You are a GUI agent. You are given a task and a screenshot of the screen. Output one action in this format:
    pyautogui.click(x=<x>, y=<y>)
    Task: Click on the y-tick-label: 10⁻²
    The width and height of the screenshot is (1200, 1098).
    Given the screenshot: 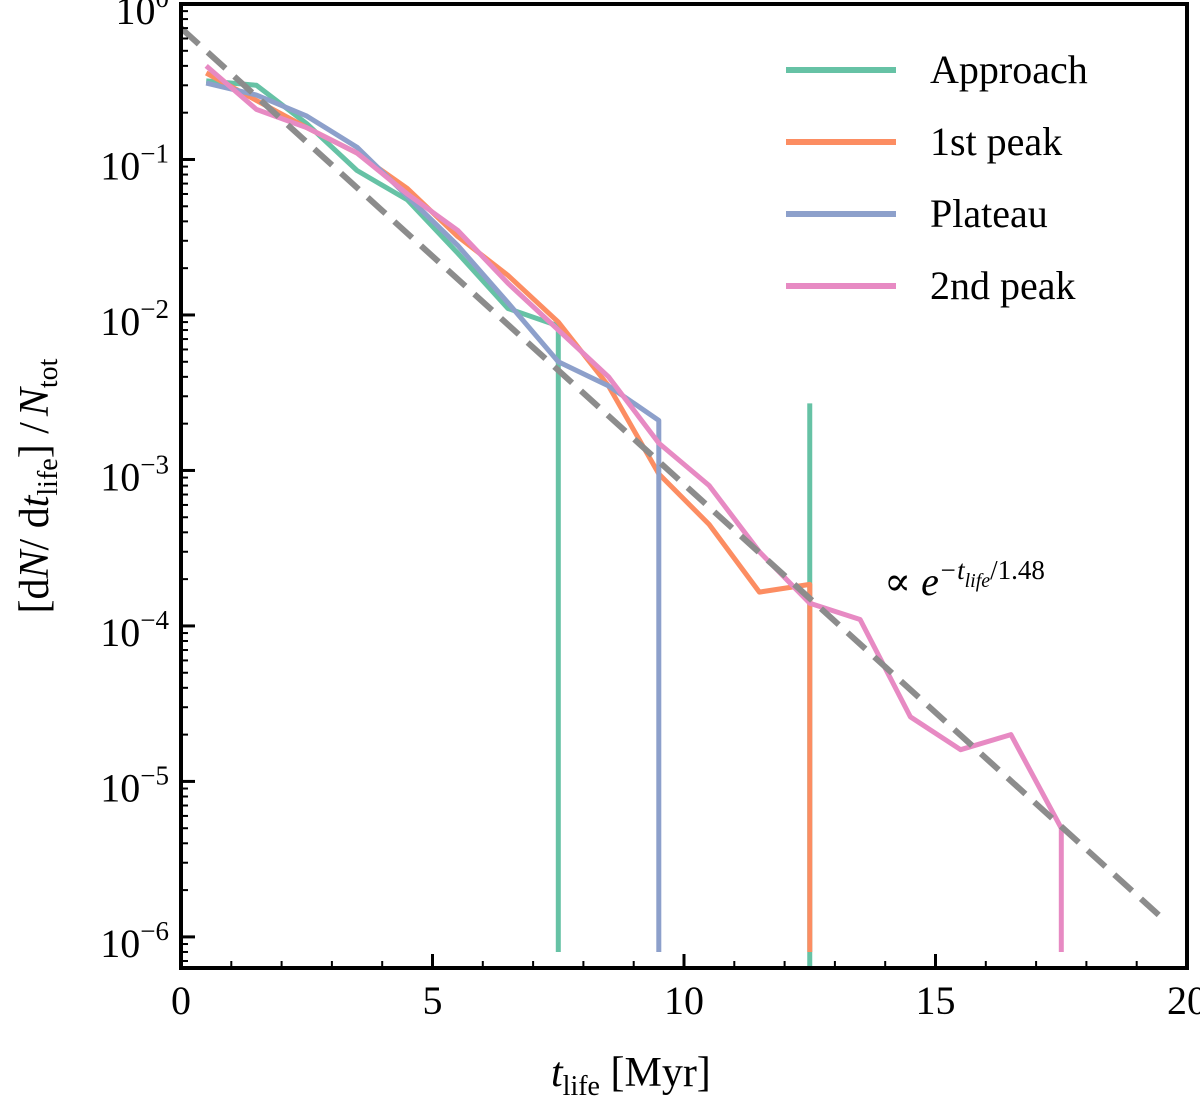 What is the action you would take?
    pyautogui.click(x=134, y=319)
    